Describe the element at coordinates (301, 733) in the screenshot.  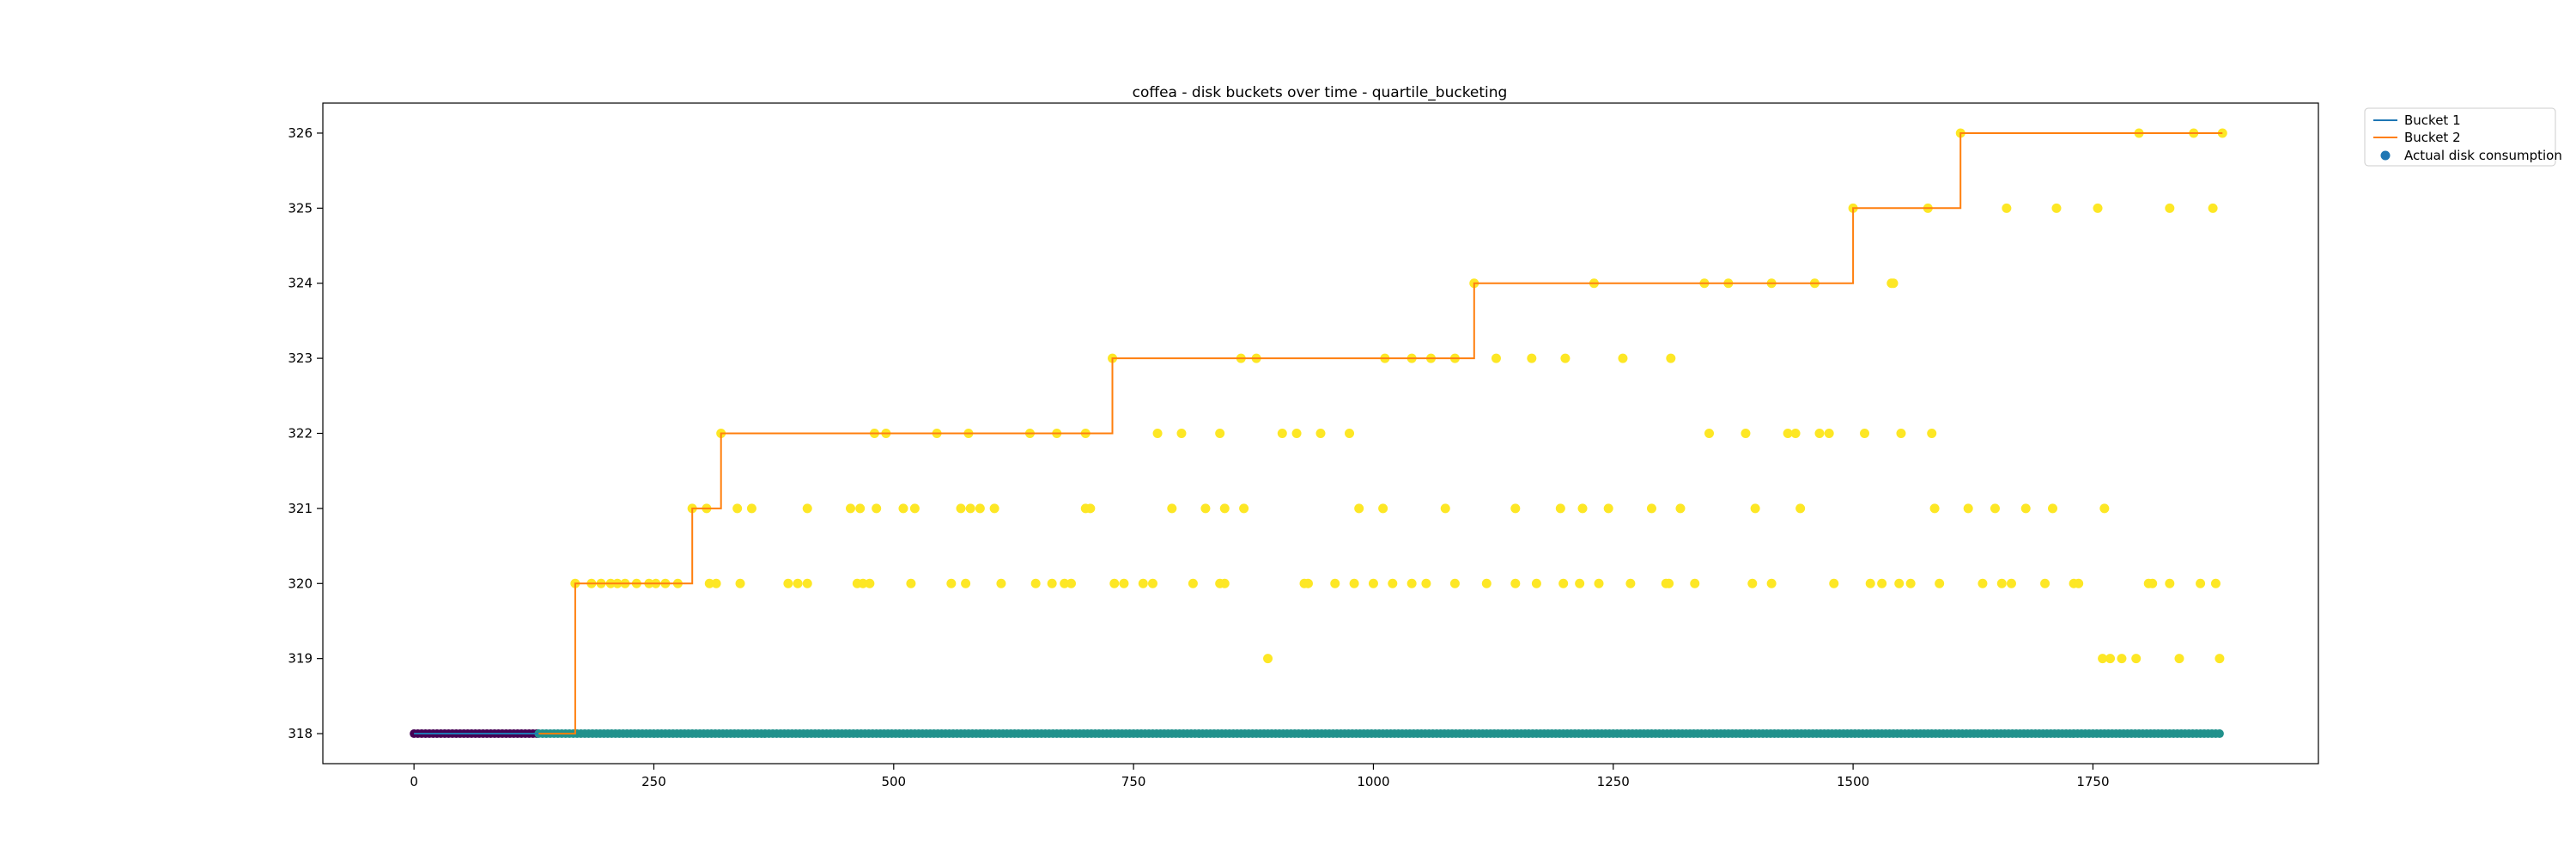
I see `y-tick-label: 318` at that location.